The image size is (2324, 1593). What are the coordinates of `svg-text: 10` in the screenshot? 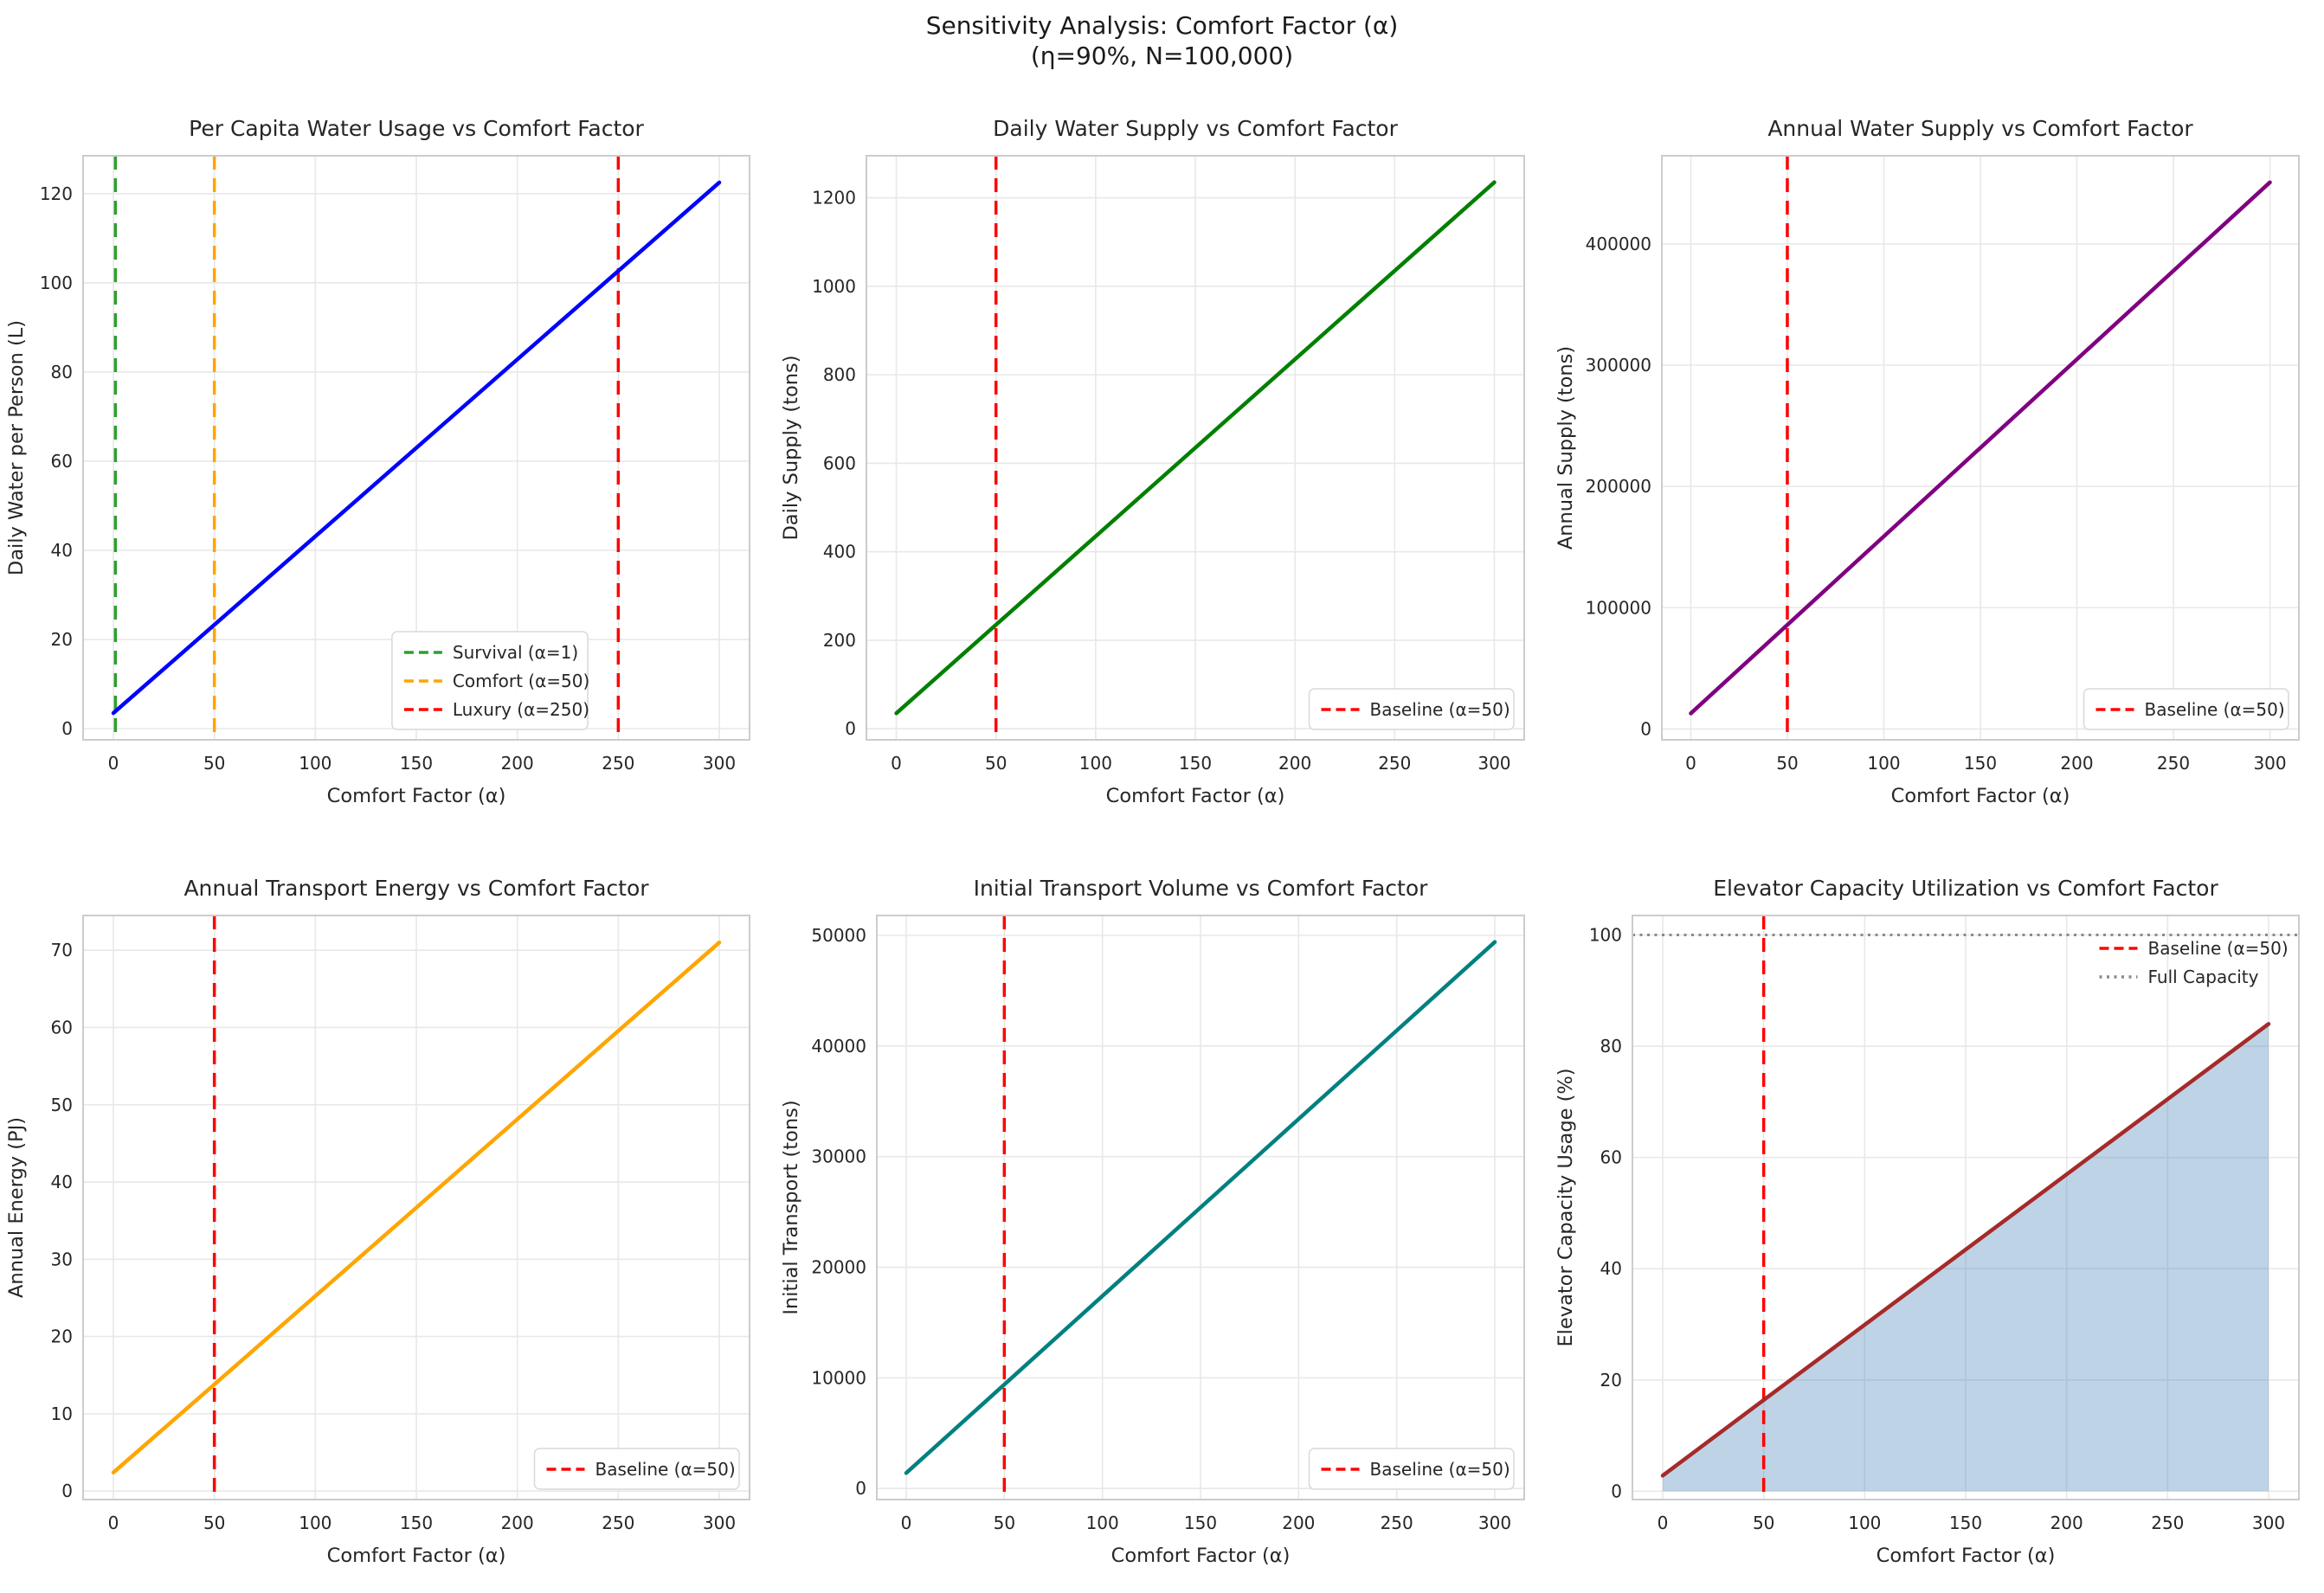 It's located at (62, 1414).